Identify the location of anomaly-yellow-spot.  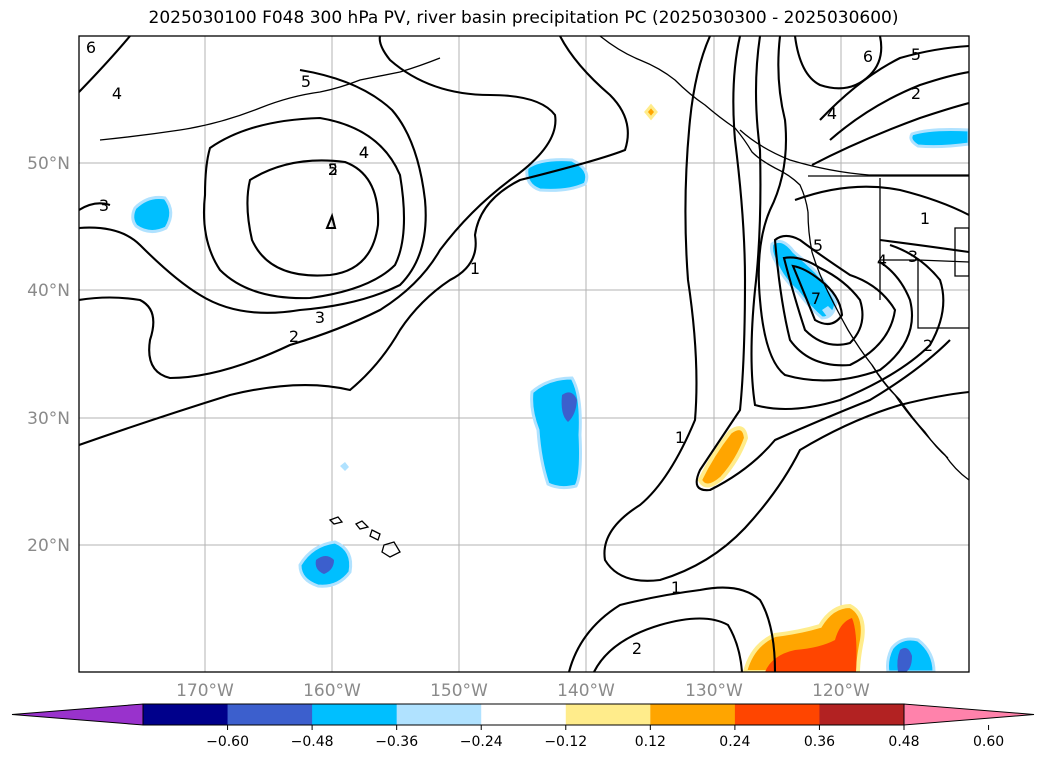
(651, 112).